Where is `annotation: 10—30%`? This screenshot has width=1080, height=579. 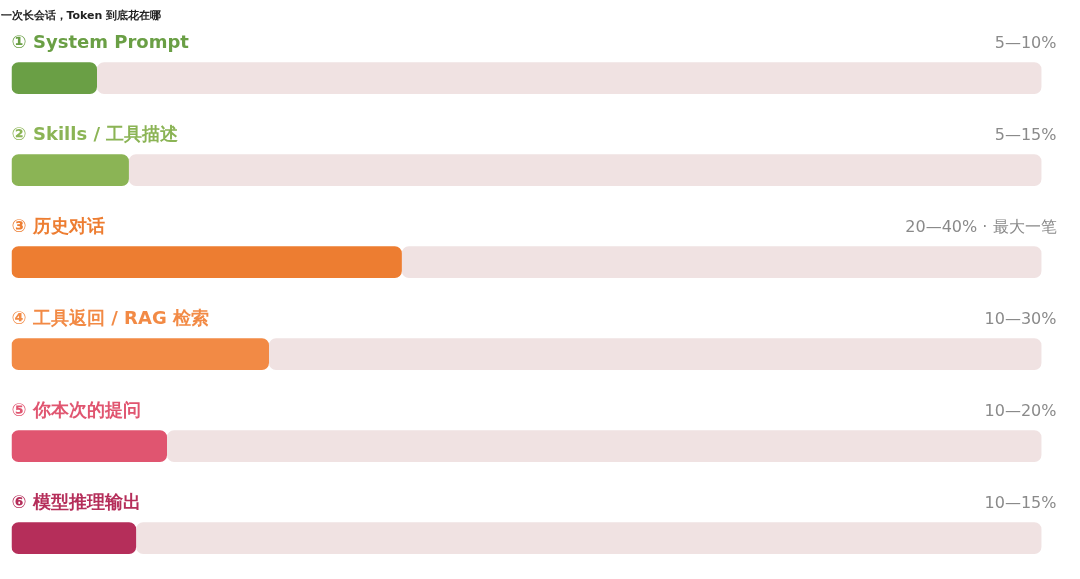
annotation: 10—30% is located at coordinates (1020, 318).